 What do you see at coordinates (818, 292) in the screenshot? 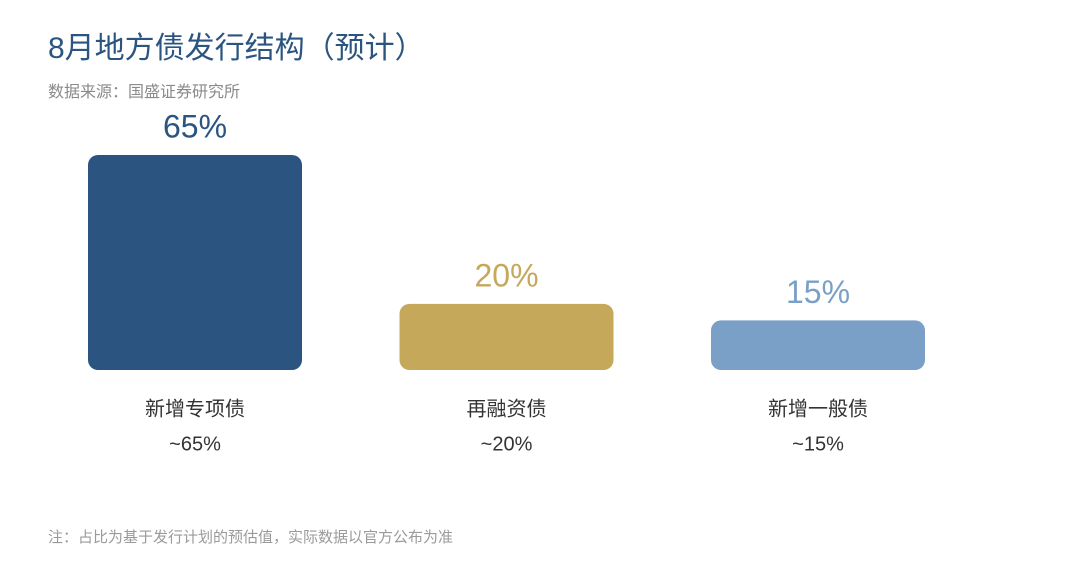
I see `value-label: 15%` at bounding box center [818, 292].